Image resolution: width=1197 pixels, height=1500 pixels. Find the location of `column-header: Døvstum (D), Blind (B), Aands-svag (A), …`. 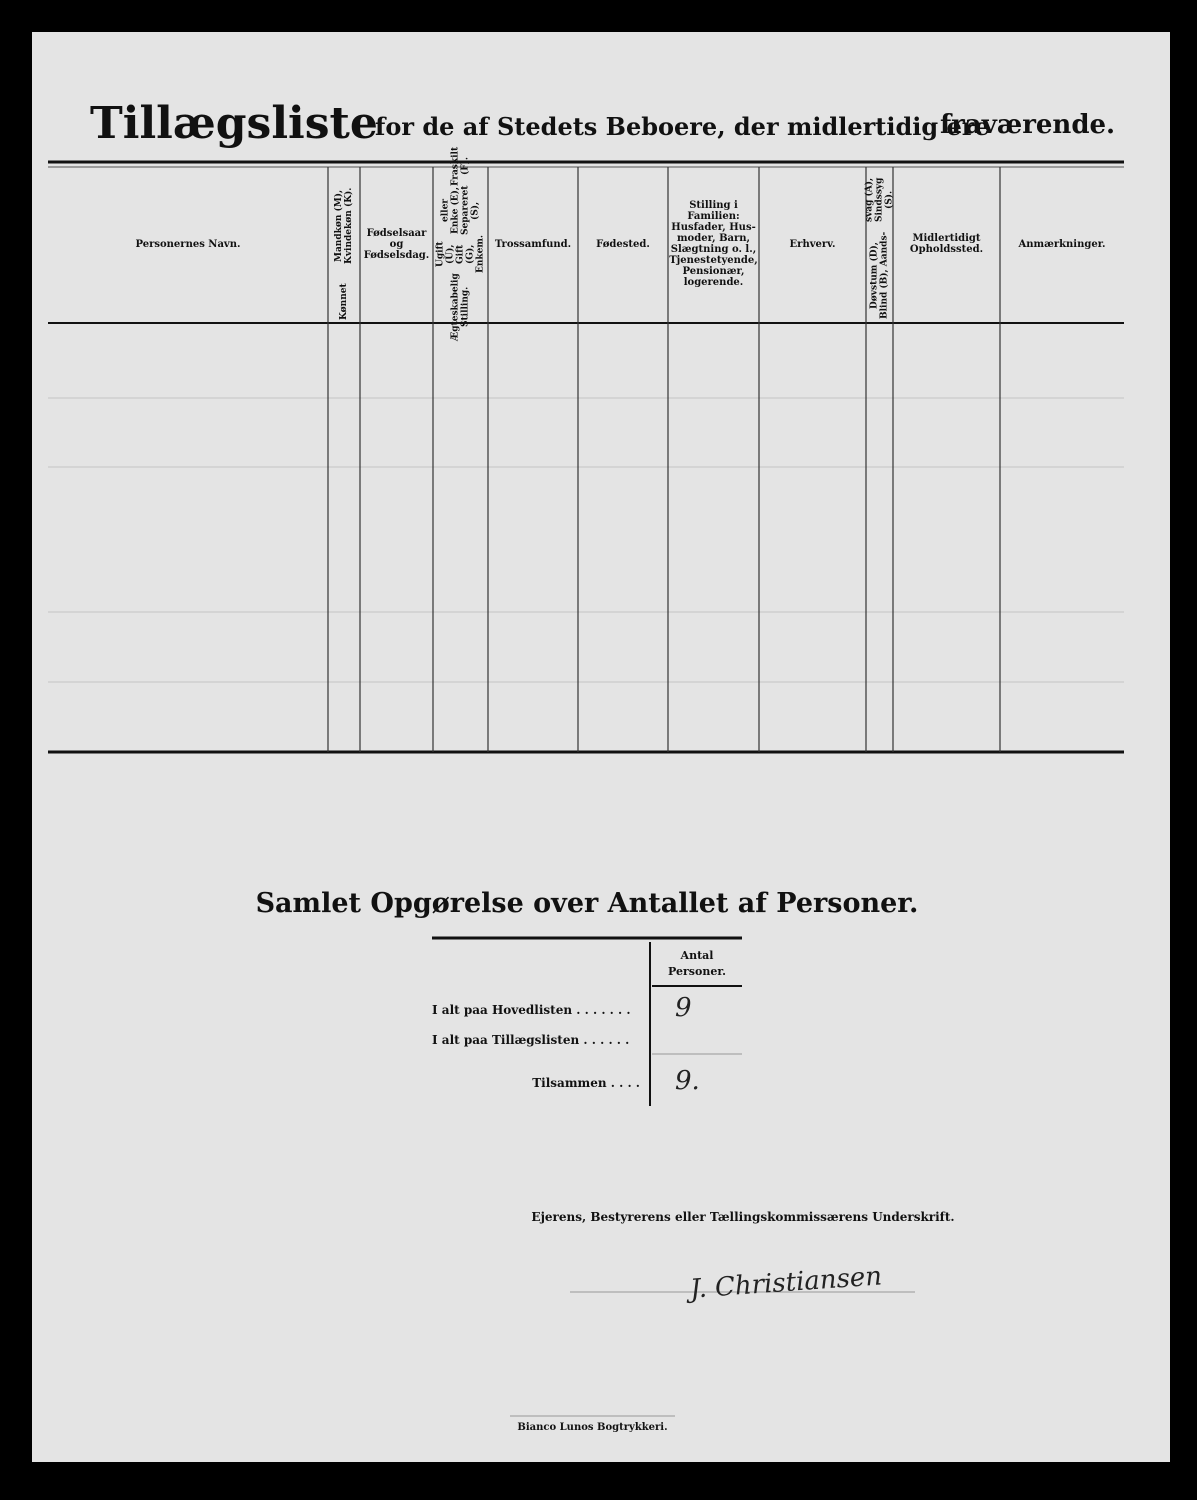

column-header: Døvstum (D), Blind (B), Aands-svag (A), … is located at coordinates (879, 244).